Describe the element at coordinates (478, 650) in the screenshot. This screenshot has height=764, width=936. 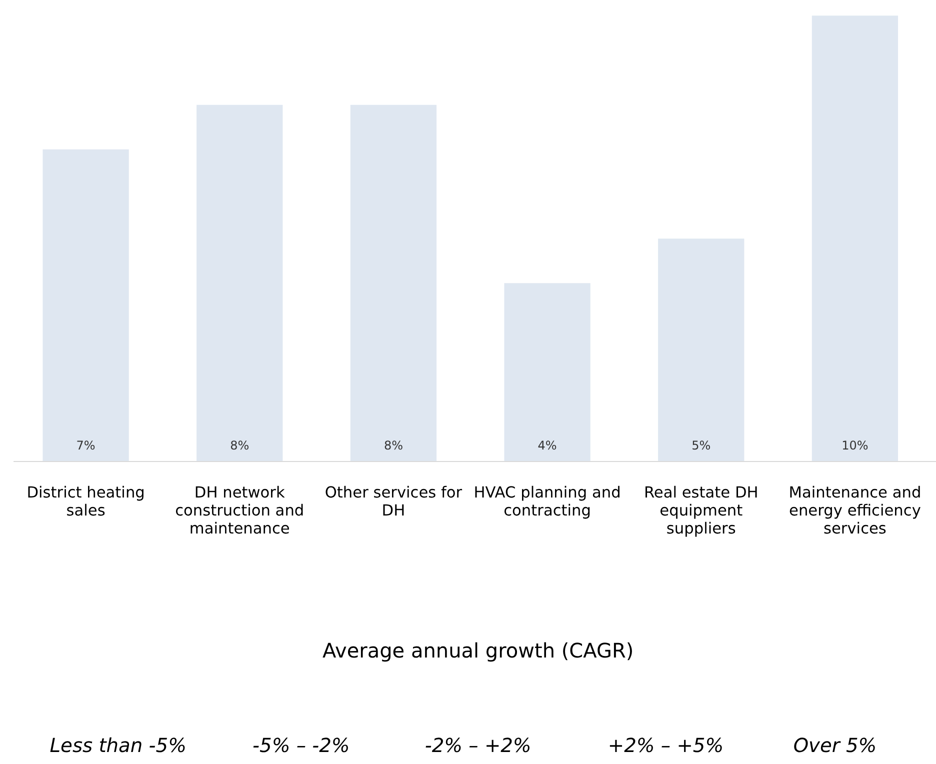
I see `text: Average annual growth (CAGR)` at that location.